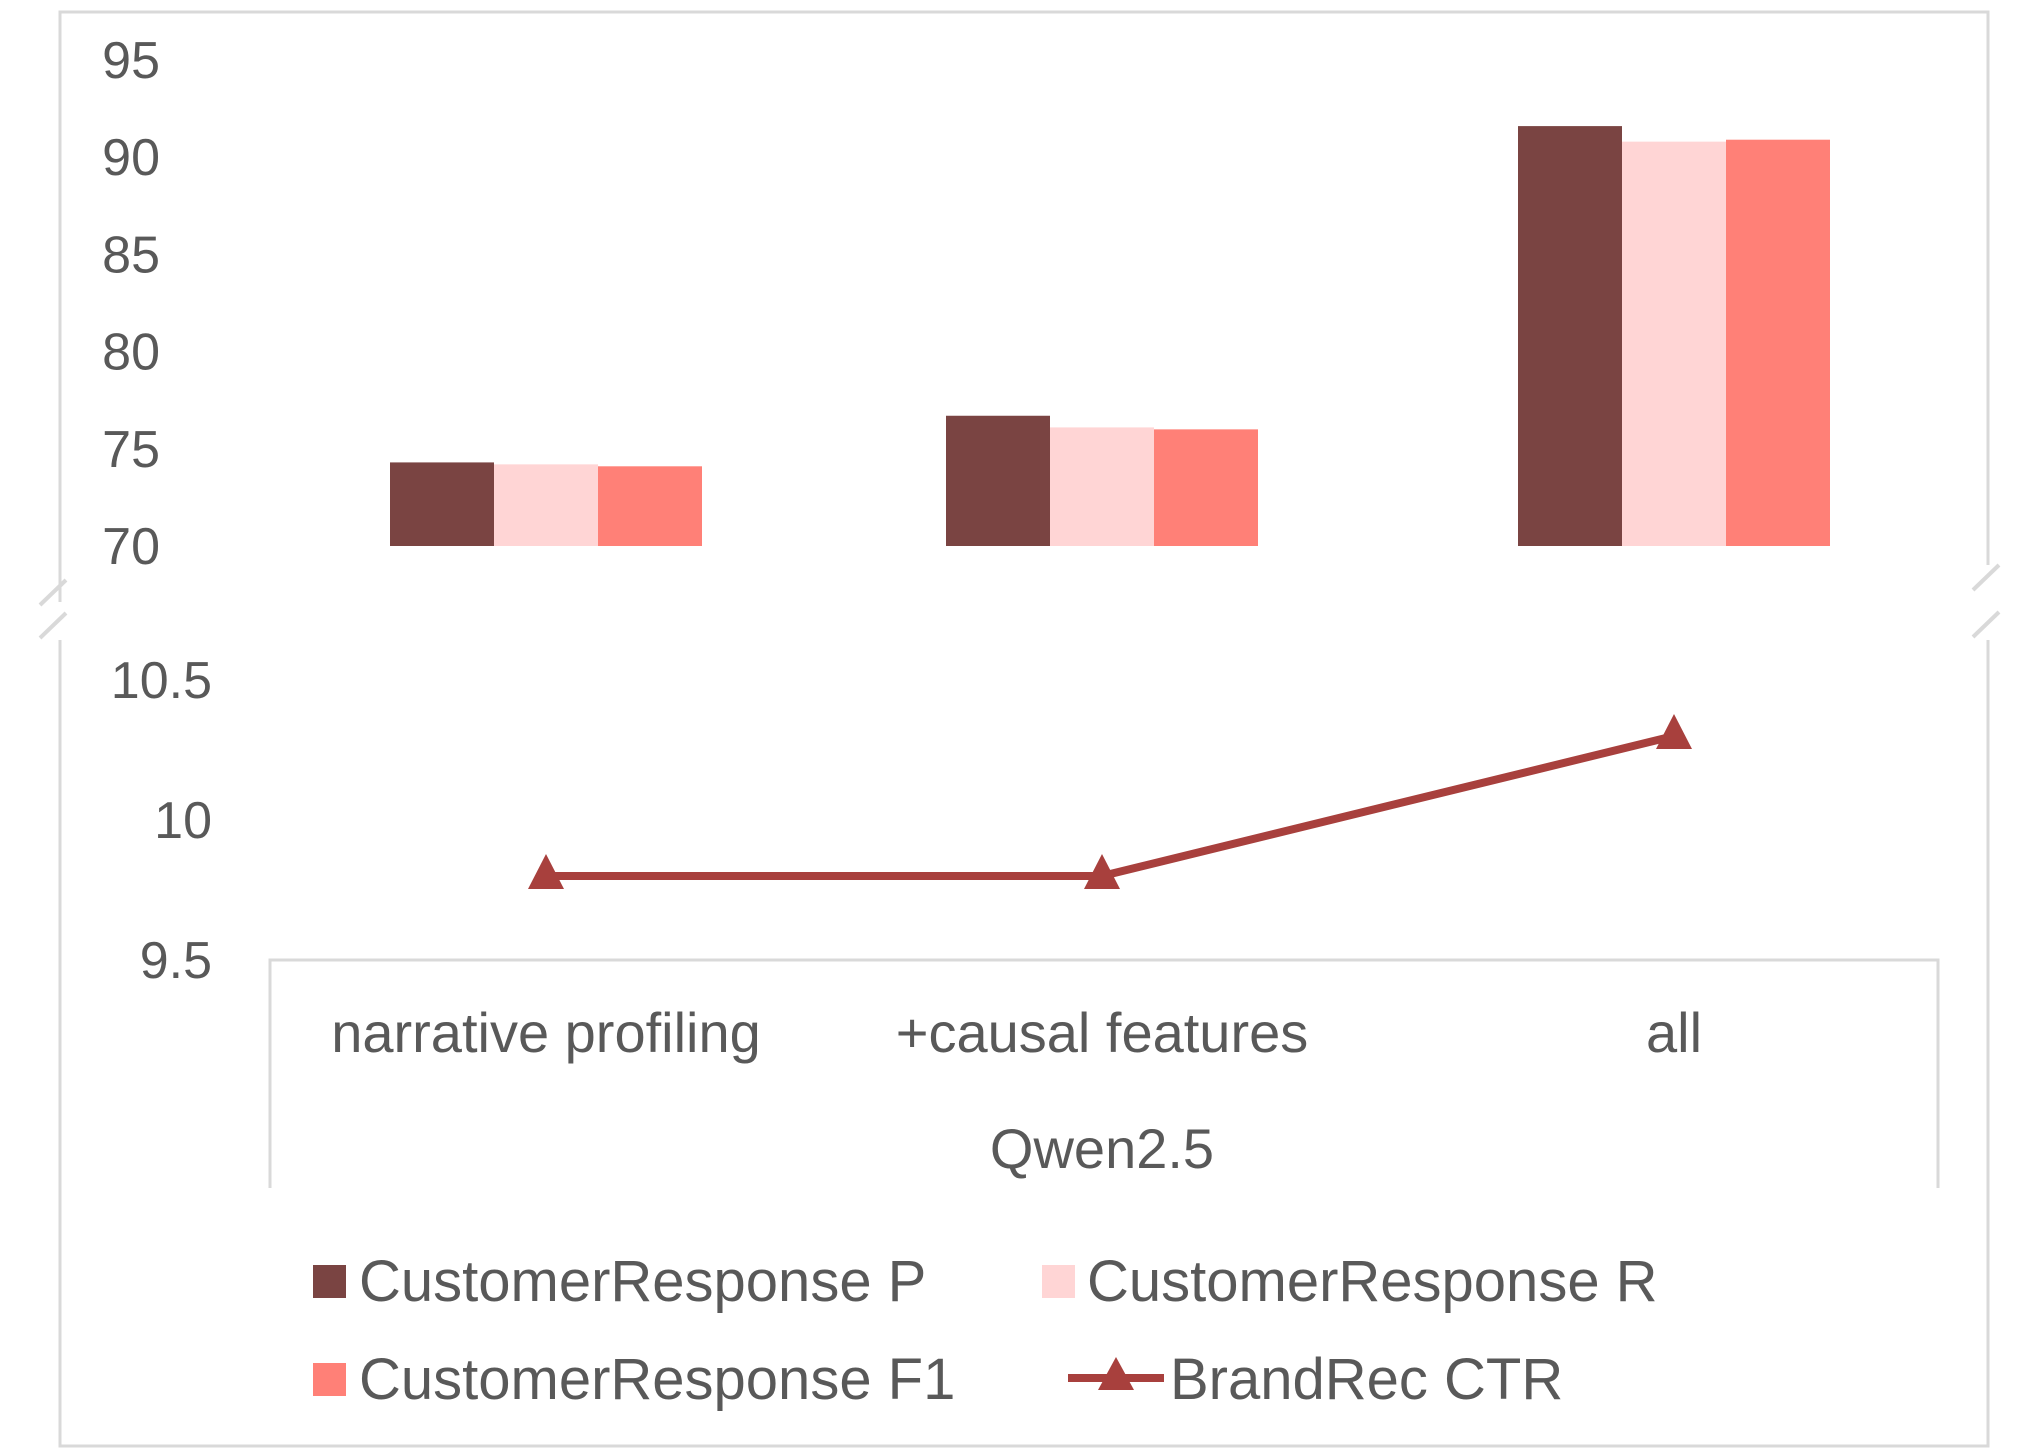 The width and height of the screenshot is (2025, 1452). Describe the element at coordinates (131, 547) in the screenshot. I see `top-y-tick-label: 70` at that location.